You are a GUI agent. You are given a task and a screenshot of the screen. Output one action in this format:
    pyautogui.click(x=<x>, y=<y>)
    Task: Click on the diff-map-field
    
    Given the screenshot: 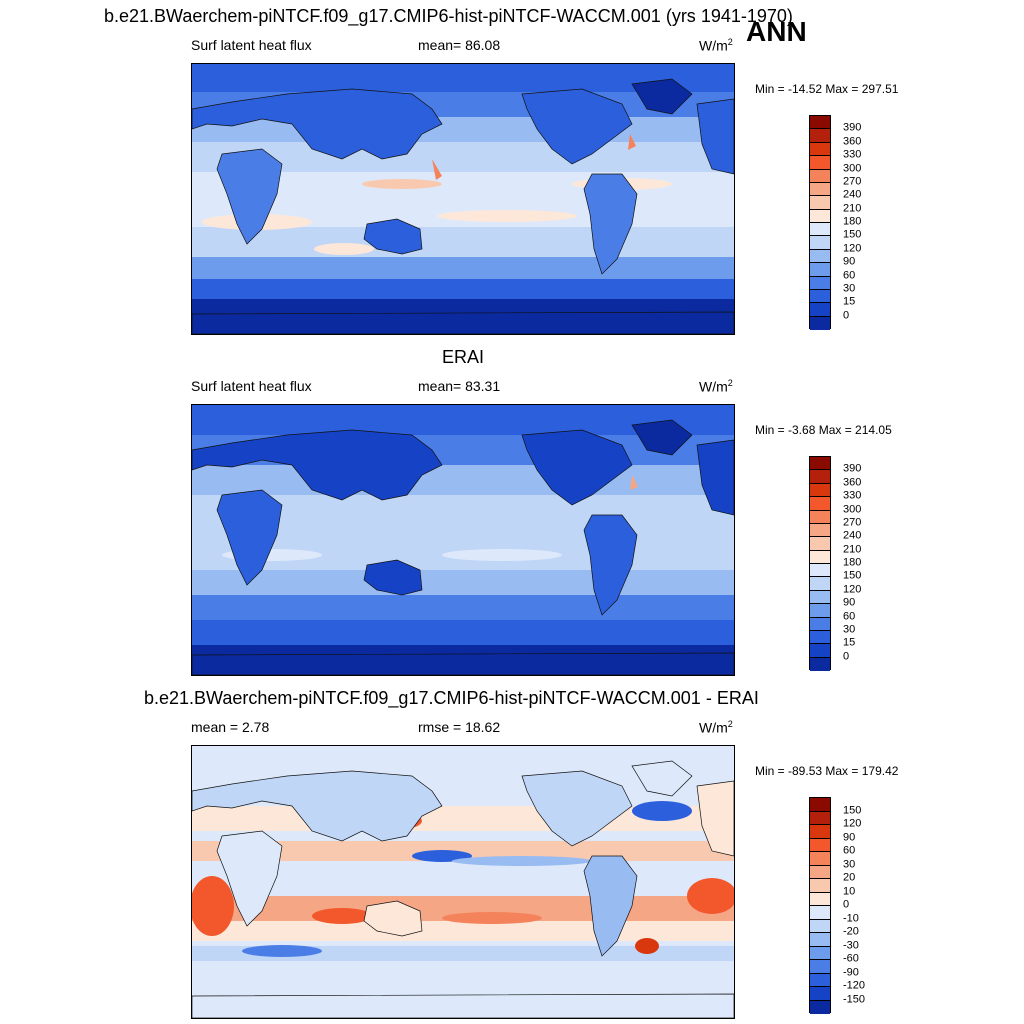 What is the action you would take?
    pyautogui.click(x=463, y=882)
    